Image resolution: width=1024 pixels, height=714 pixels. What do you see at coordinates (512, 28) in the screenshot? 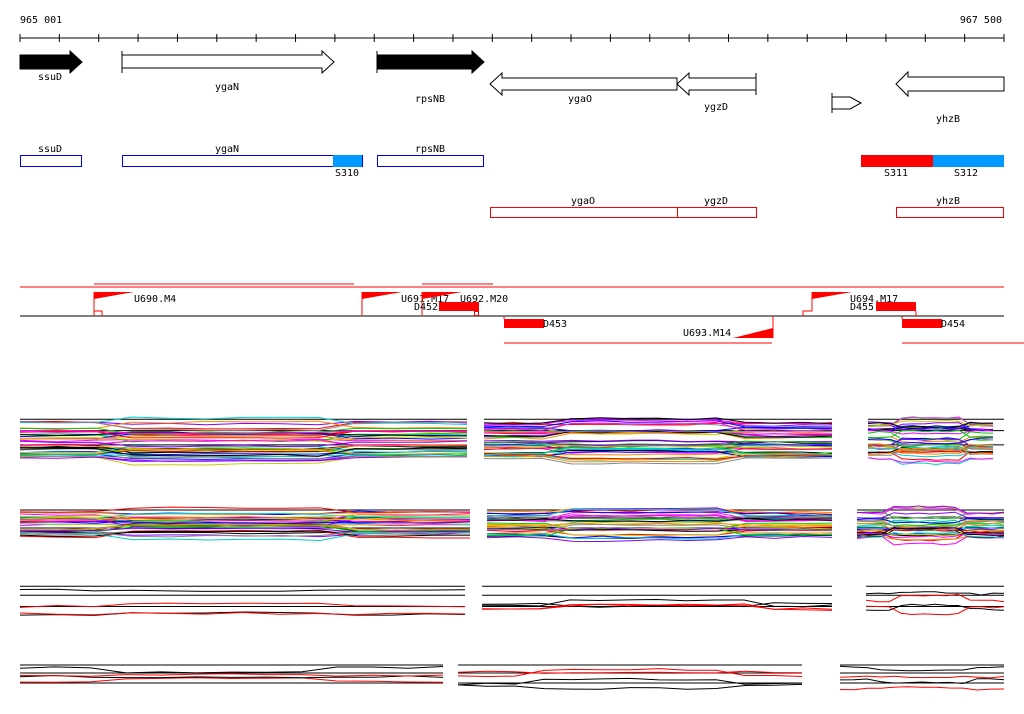
I see `position-ruler: 965 001 967 500` at bounding box center [512, 28].